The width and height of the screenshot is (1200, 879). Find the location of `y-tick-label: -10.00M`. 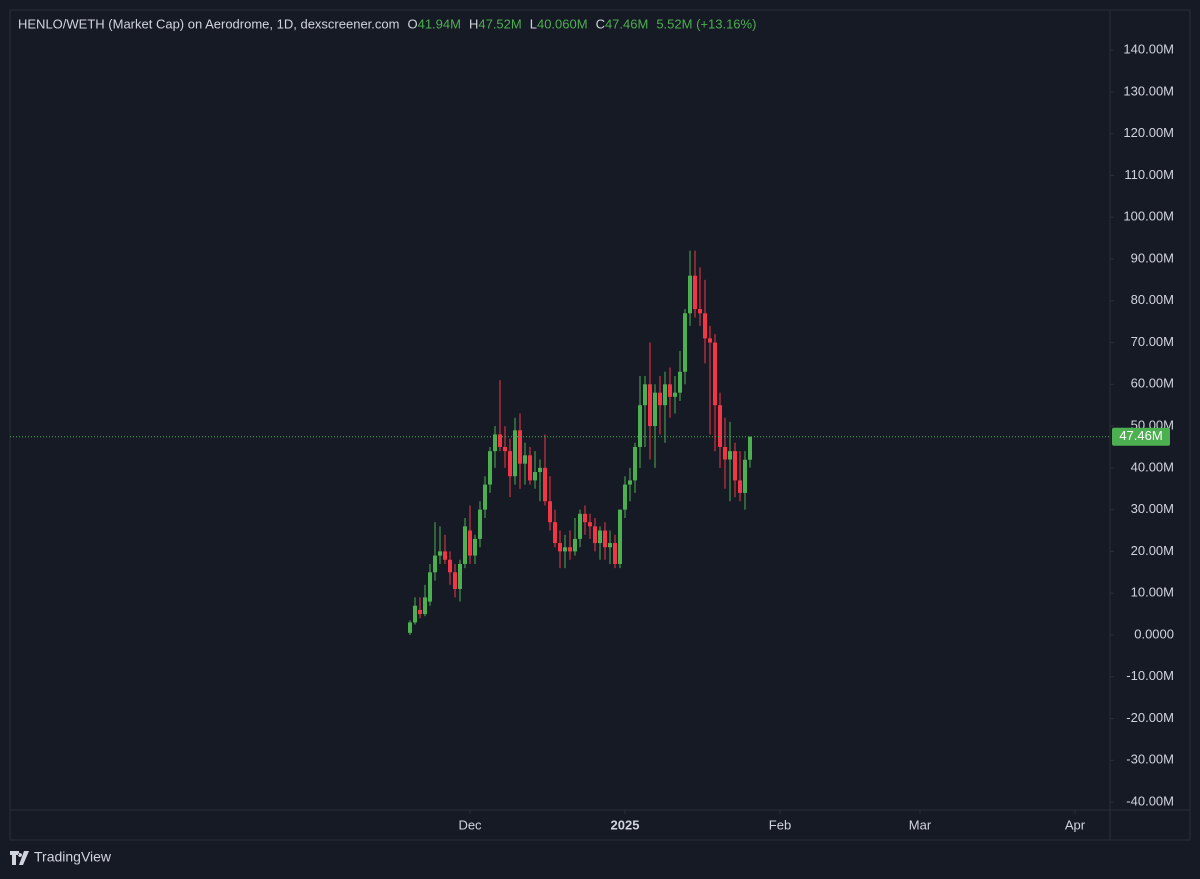

y-tick-label: -10.00M is located at coordinates (1150, 675).